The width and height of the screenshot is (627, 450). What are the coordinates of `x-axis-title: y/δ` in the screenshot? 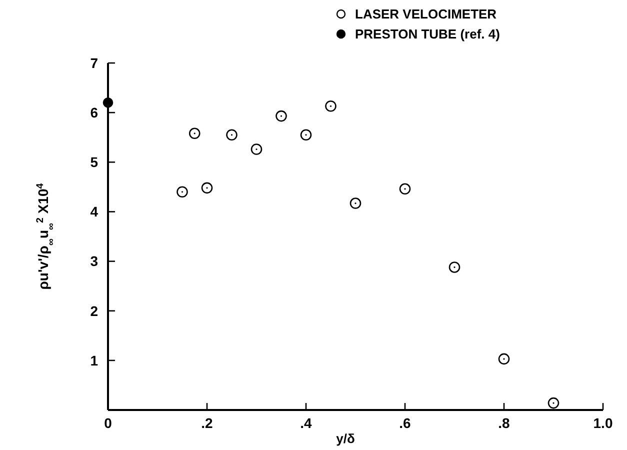 It's located at (345, 438).